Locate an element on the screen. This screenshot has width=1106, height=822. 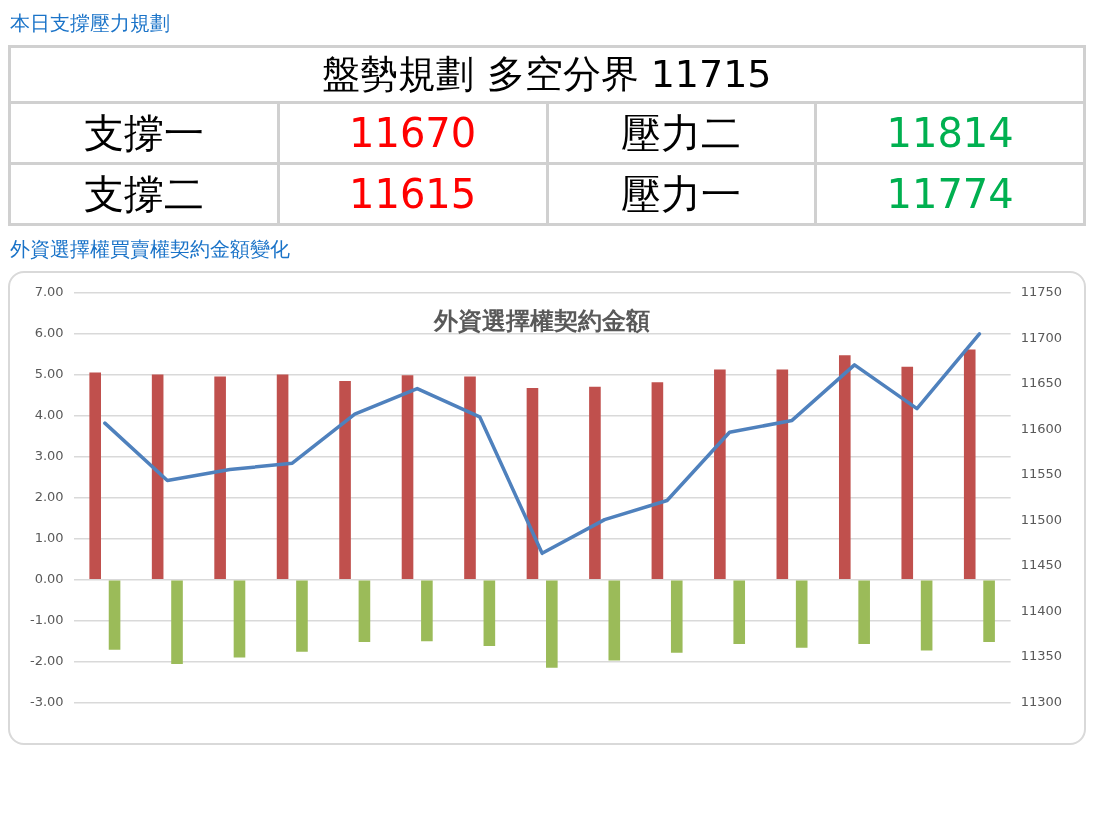
y2-tick-label: 11400 is located at coordinates (1041, 610).